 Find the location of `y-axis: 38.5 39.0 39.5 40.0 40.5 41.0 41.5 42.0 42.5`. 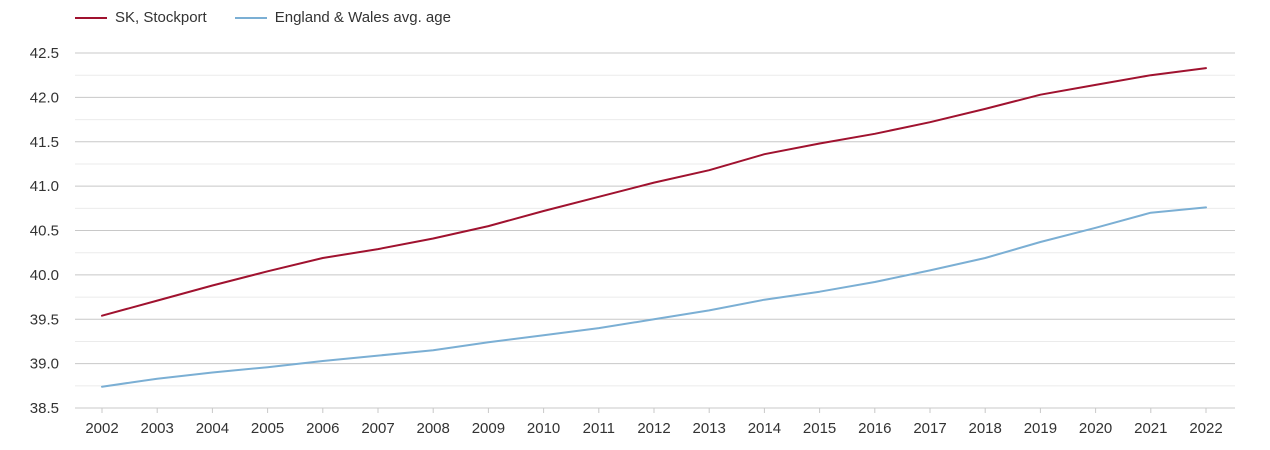

y-axis: 38.5 39.0 39.5 40.0 40.5 41.0 41.5 42.0 42.5 is located at coordinates (44, 231).